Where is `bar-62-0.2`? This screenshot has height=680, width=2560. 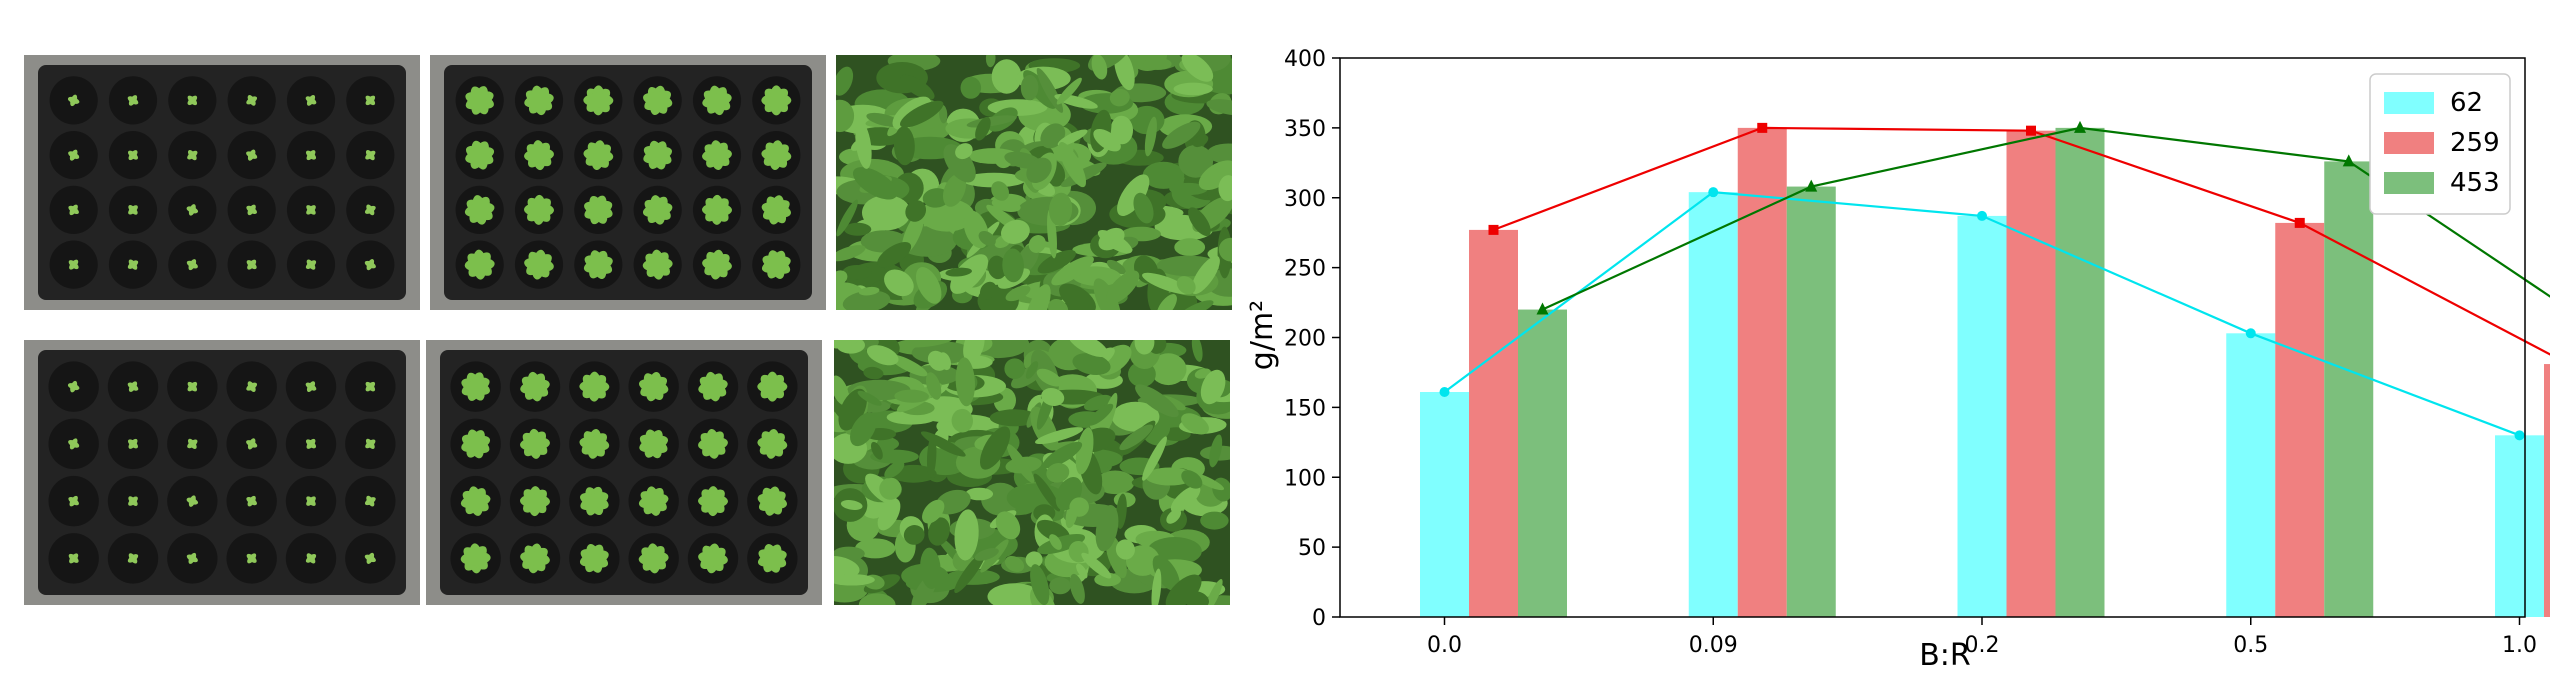
bar-62-0.2 is located at coordinates (1982, 416).